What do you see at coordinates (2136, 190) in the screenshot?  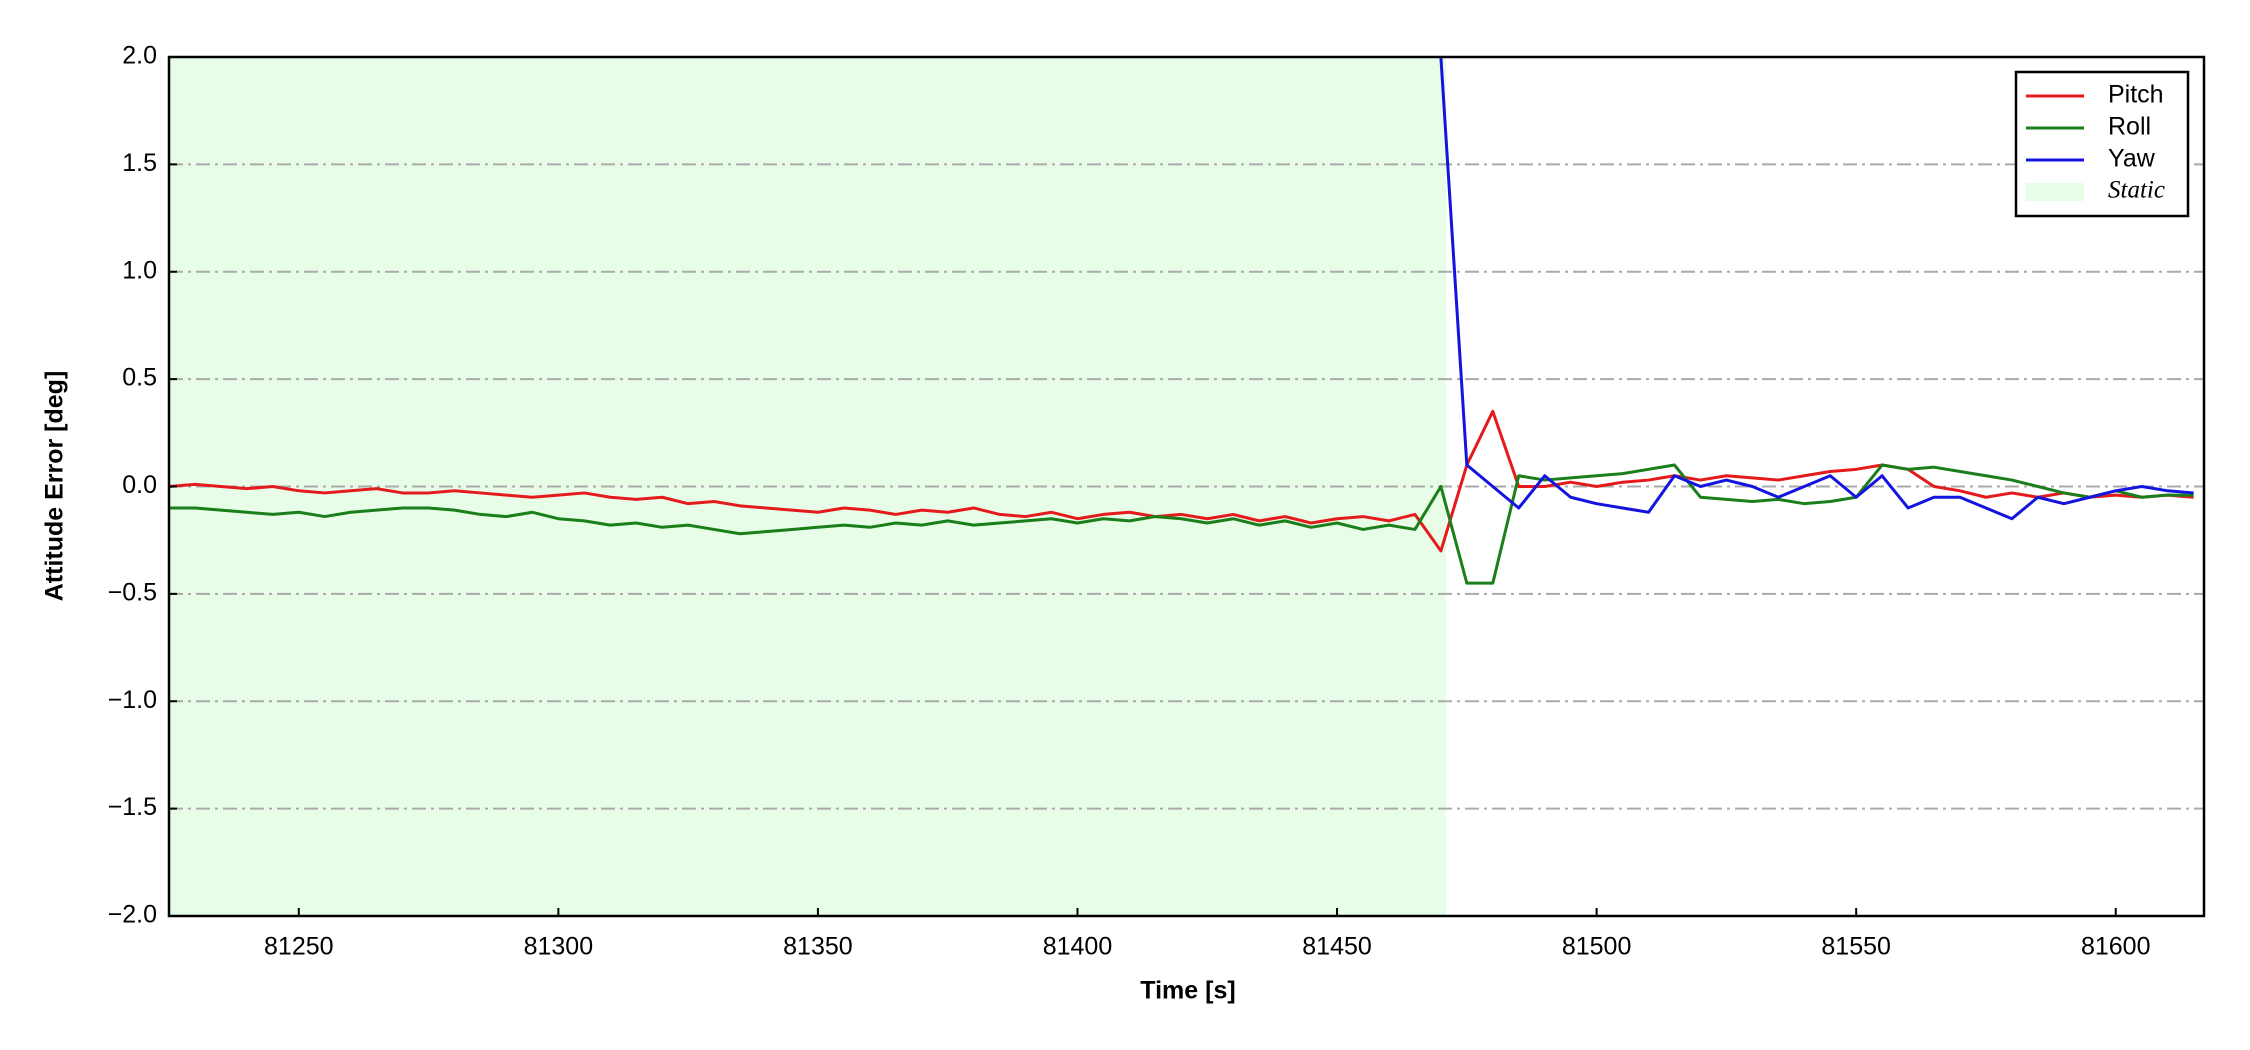 I see `legend-label: Static` at bounding box center [2136, 190].